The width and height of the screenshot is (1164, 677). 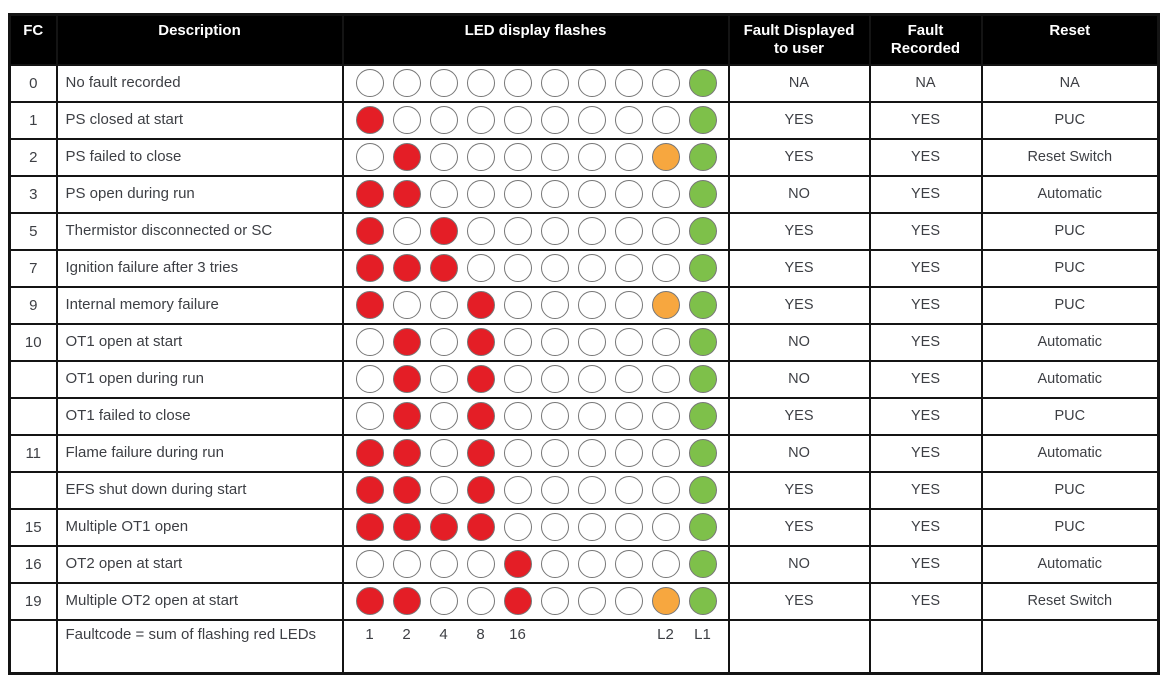 I want to click on fault-displayed-cell: NA, so click(x=799, y=83).